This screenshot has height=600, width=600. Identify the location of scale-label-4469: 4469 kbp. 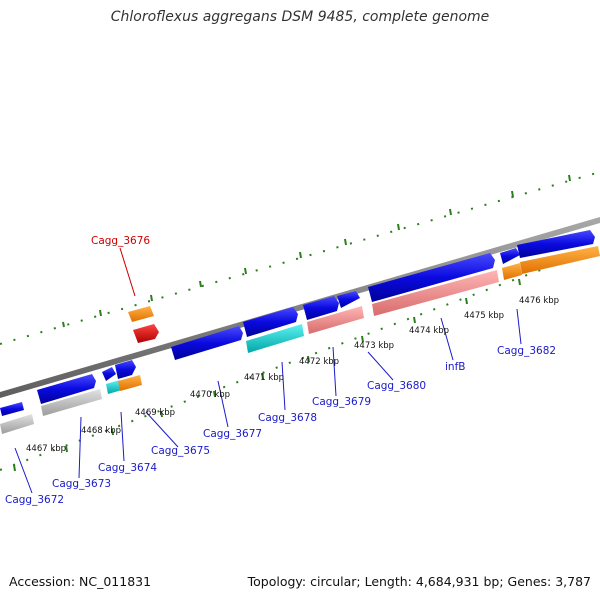
(155, 413).